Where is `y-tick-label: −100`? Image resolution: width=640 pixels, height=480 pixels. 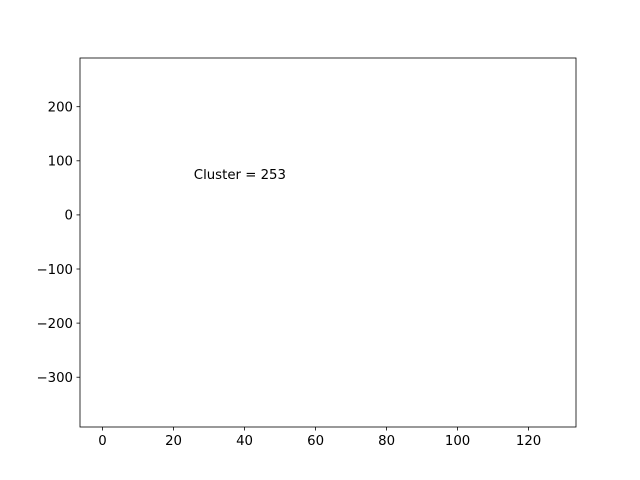
y-tick-label: −100 is located at coordinates (54, 270).